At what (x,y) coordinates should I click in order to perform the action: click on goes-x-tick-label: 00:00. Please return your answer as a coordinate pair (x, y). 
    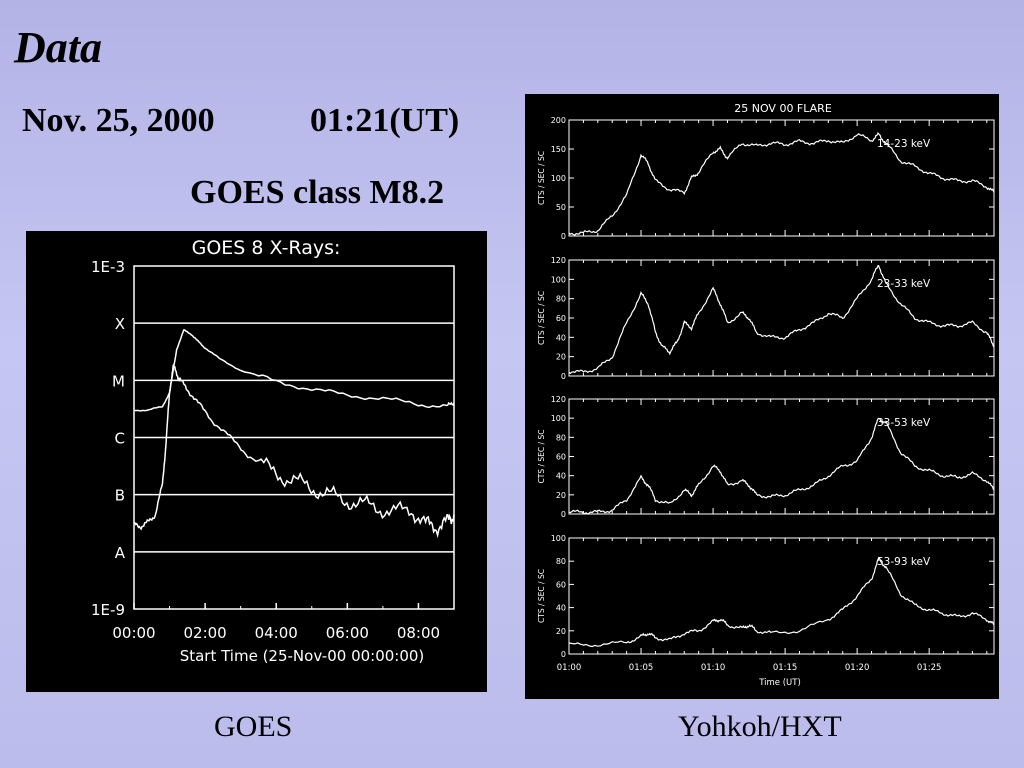
    Looking at the image, I should click on (133, 633).